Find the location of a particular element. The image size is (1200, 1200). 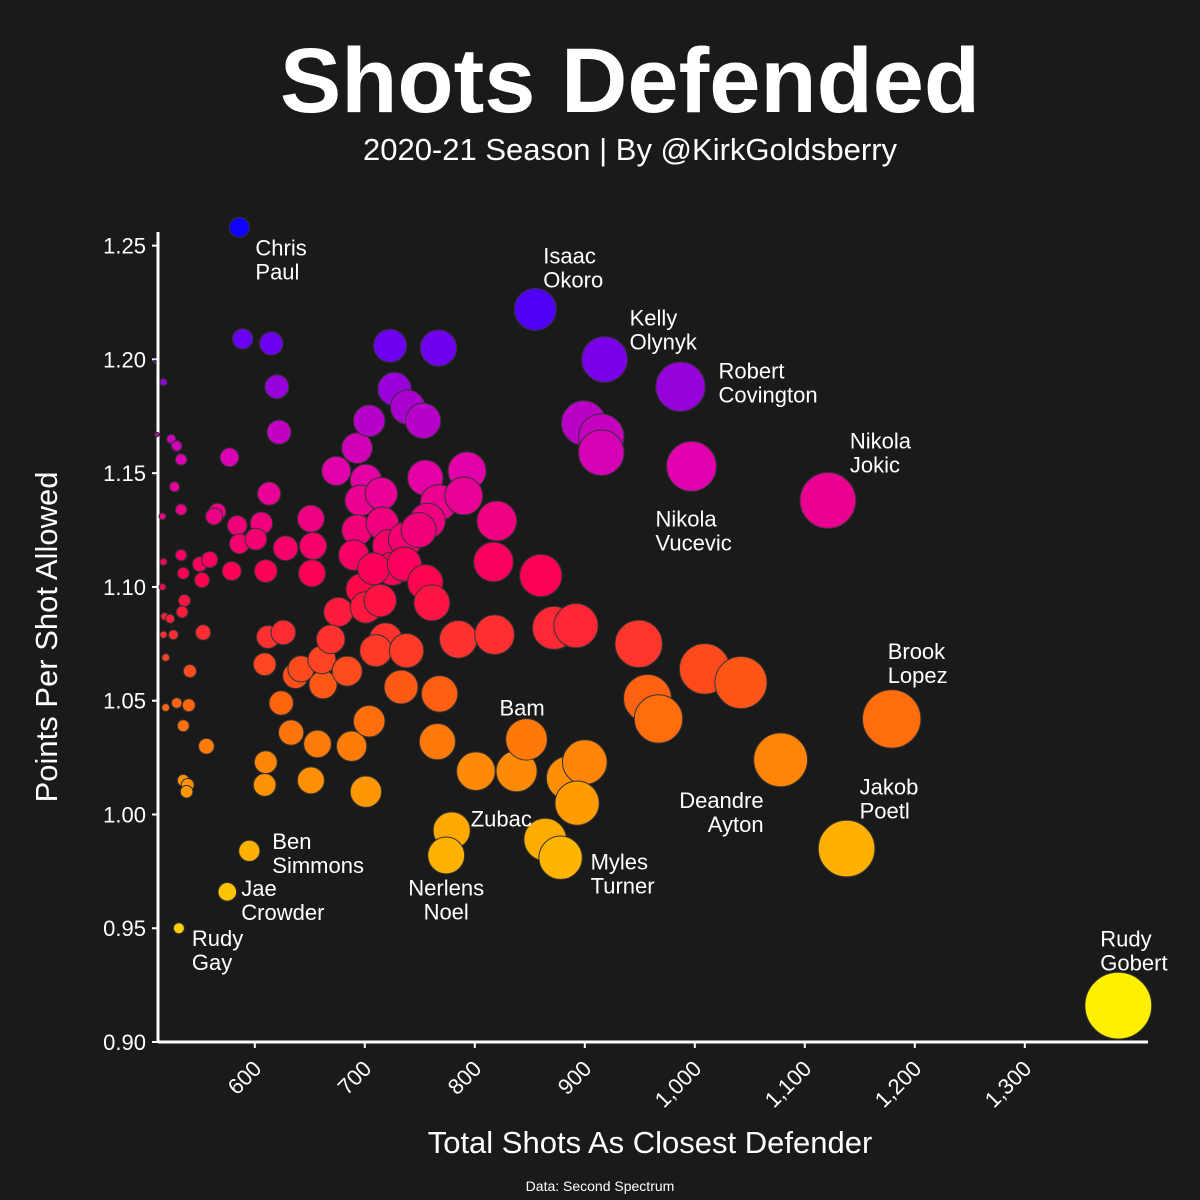

point-label-line: Ayton is located at coordinates (736, 824).